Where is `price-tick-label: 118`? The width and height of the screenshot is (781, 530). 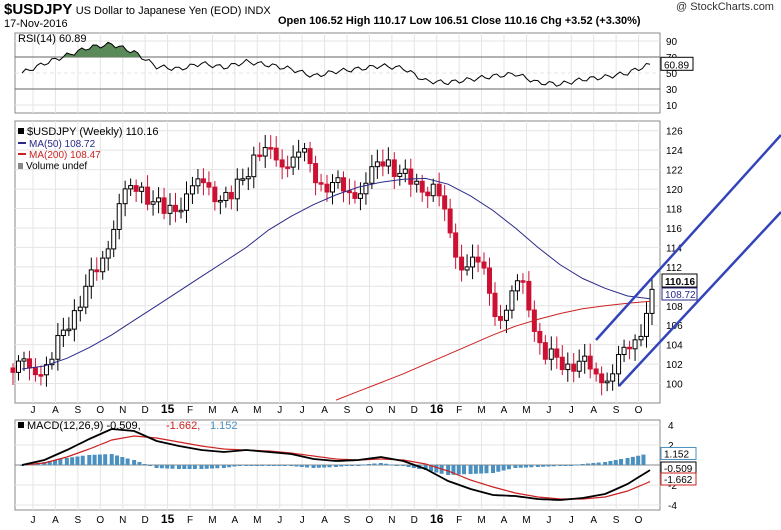
price-tick-label: 118 is located at coordinates (674, 210).